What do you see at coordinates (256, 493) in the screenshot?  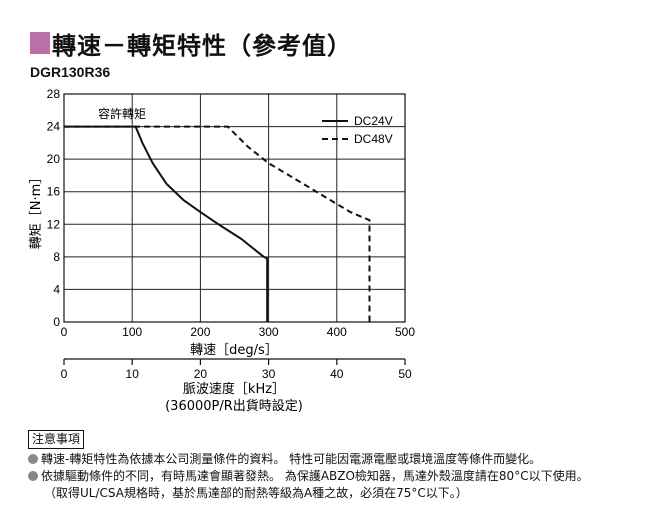 I see `note-continuation: （取得UL/CSA規格時，基於馬達部的耐熱等級為A種之故，必須在75°C以下。）` at bounding box center [256, 493].